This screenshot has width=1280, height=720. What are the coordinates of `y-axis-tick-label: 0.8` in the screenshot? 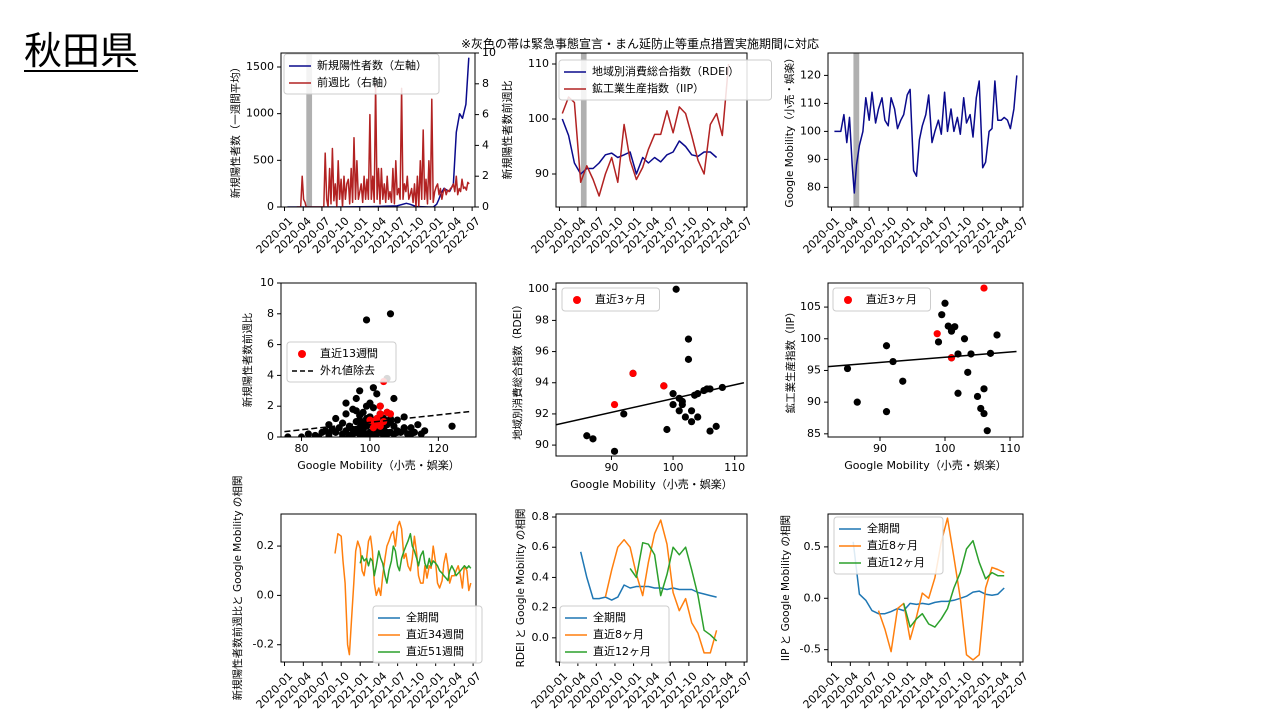 It's located at (541, 516).